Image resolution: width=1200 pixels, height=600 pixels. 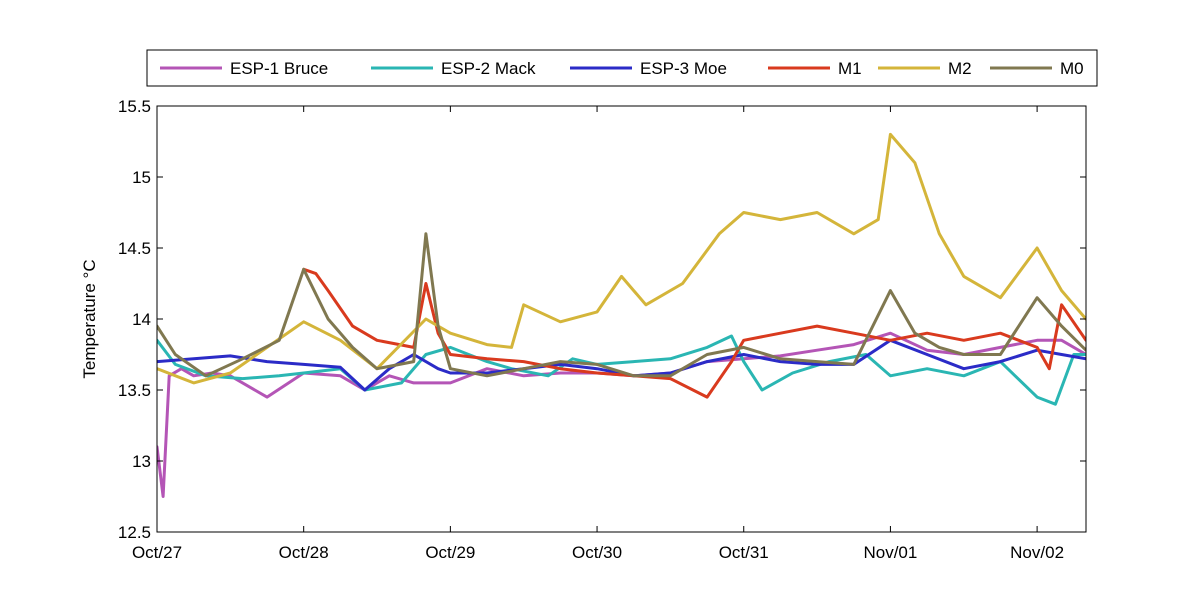 I want to click on legend-label: ESP-1 Bruce, so click(x=279, y=68).